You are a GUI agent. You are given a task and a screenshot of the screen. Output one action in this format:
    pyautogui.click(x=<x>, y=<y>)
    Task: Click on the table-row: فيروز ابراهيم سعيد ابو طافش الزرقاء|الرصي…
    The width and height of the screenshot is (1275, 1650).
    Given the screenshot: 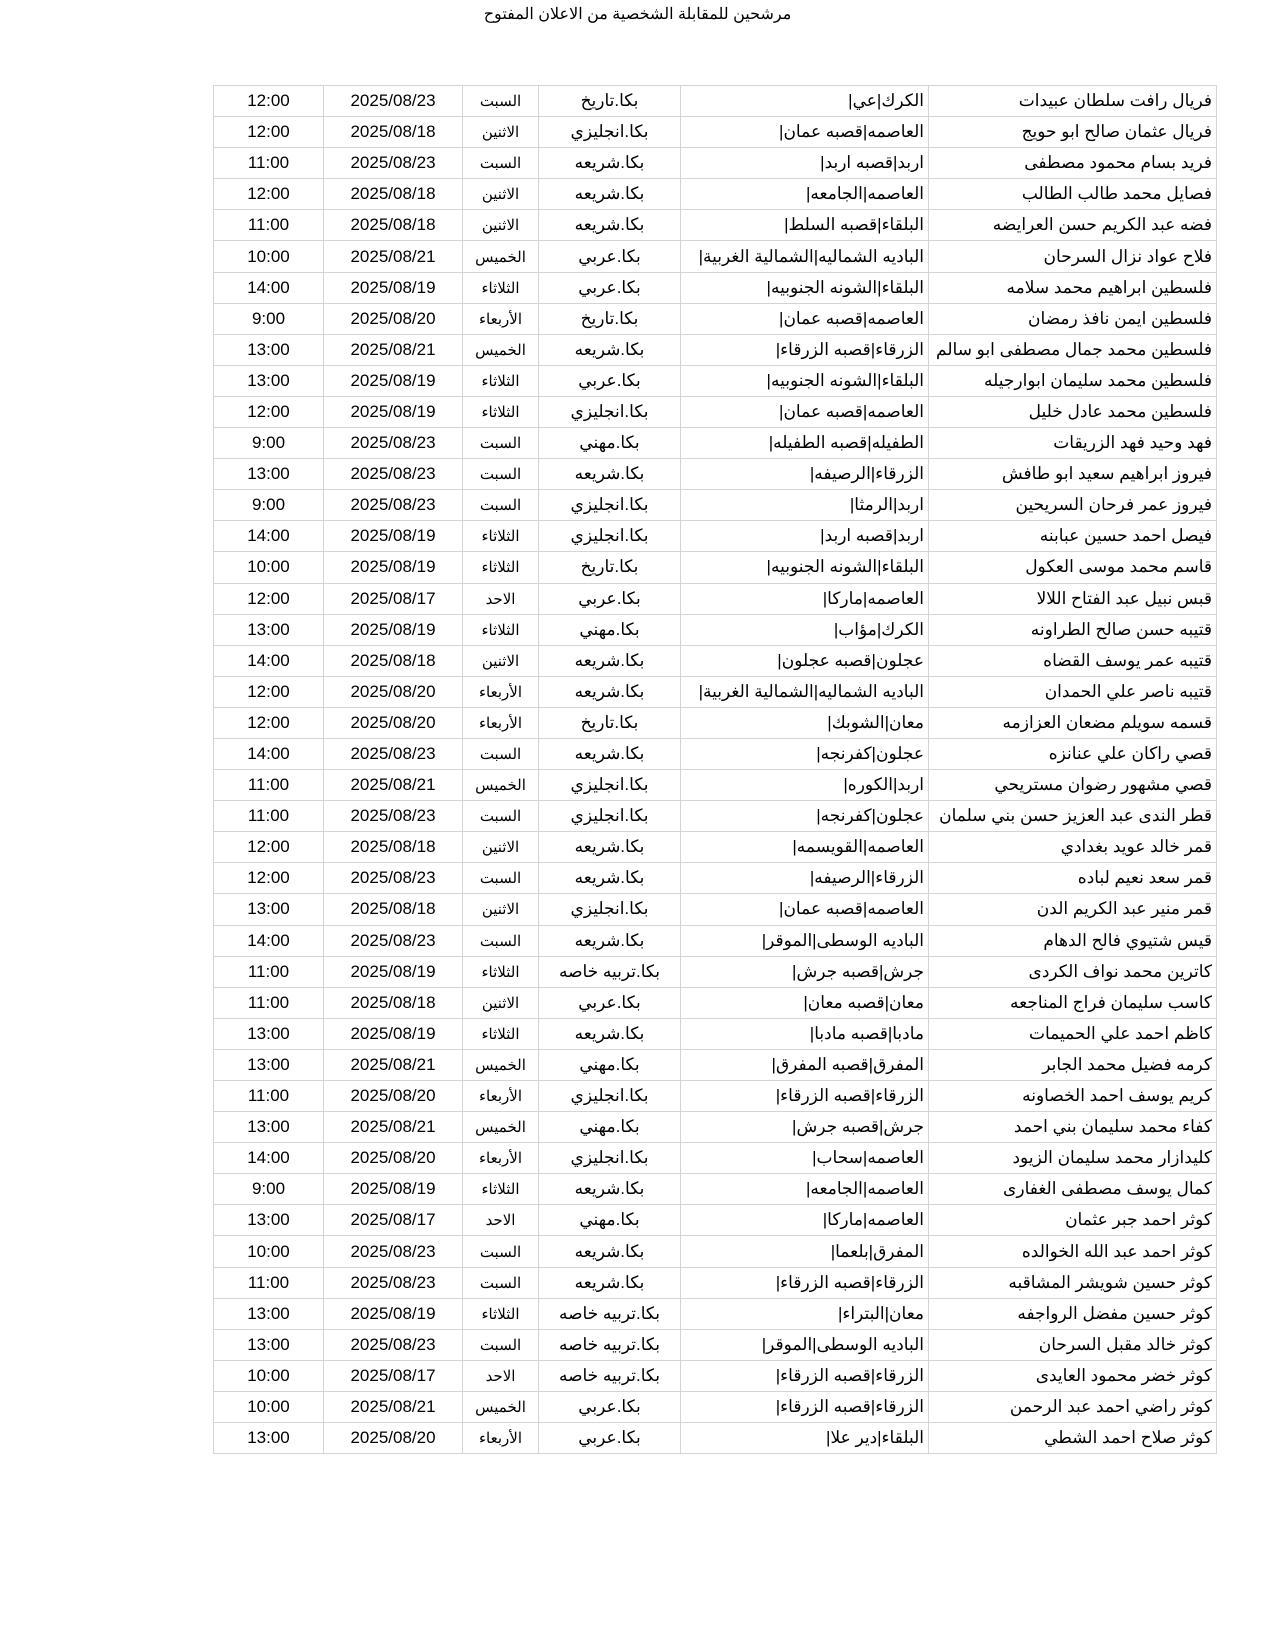 What is the action you would take?
    pyautogui.click(x=715, y=474)
    